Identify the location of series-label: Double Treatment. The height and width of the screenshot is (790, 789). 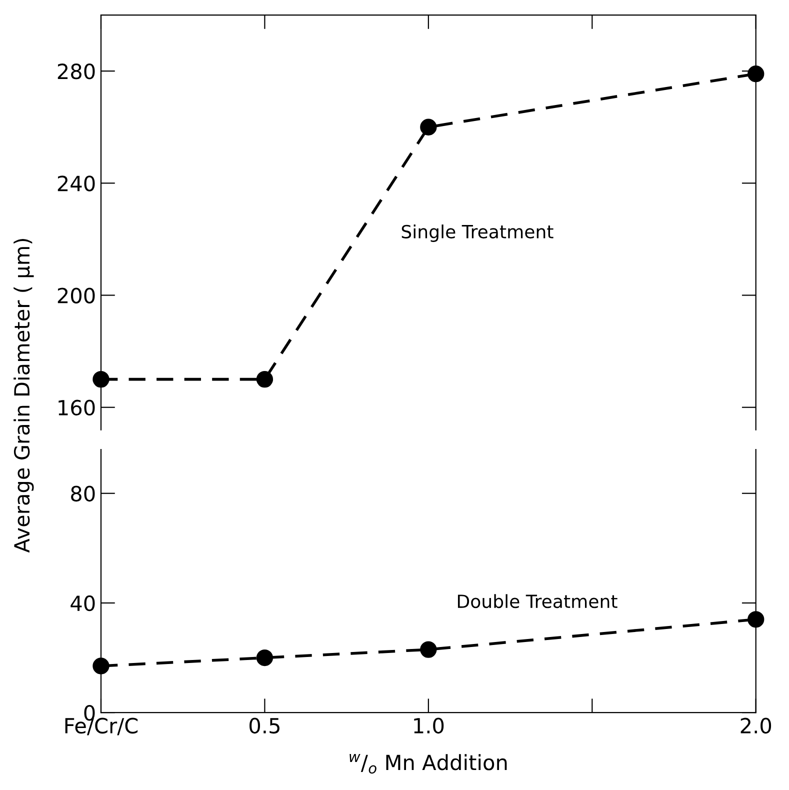
(538, 601).